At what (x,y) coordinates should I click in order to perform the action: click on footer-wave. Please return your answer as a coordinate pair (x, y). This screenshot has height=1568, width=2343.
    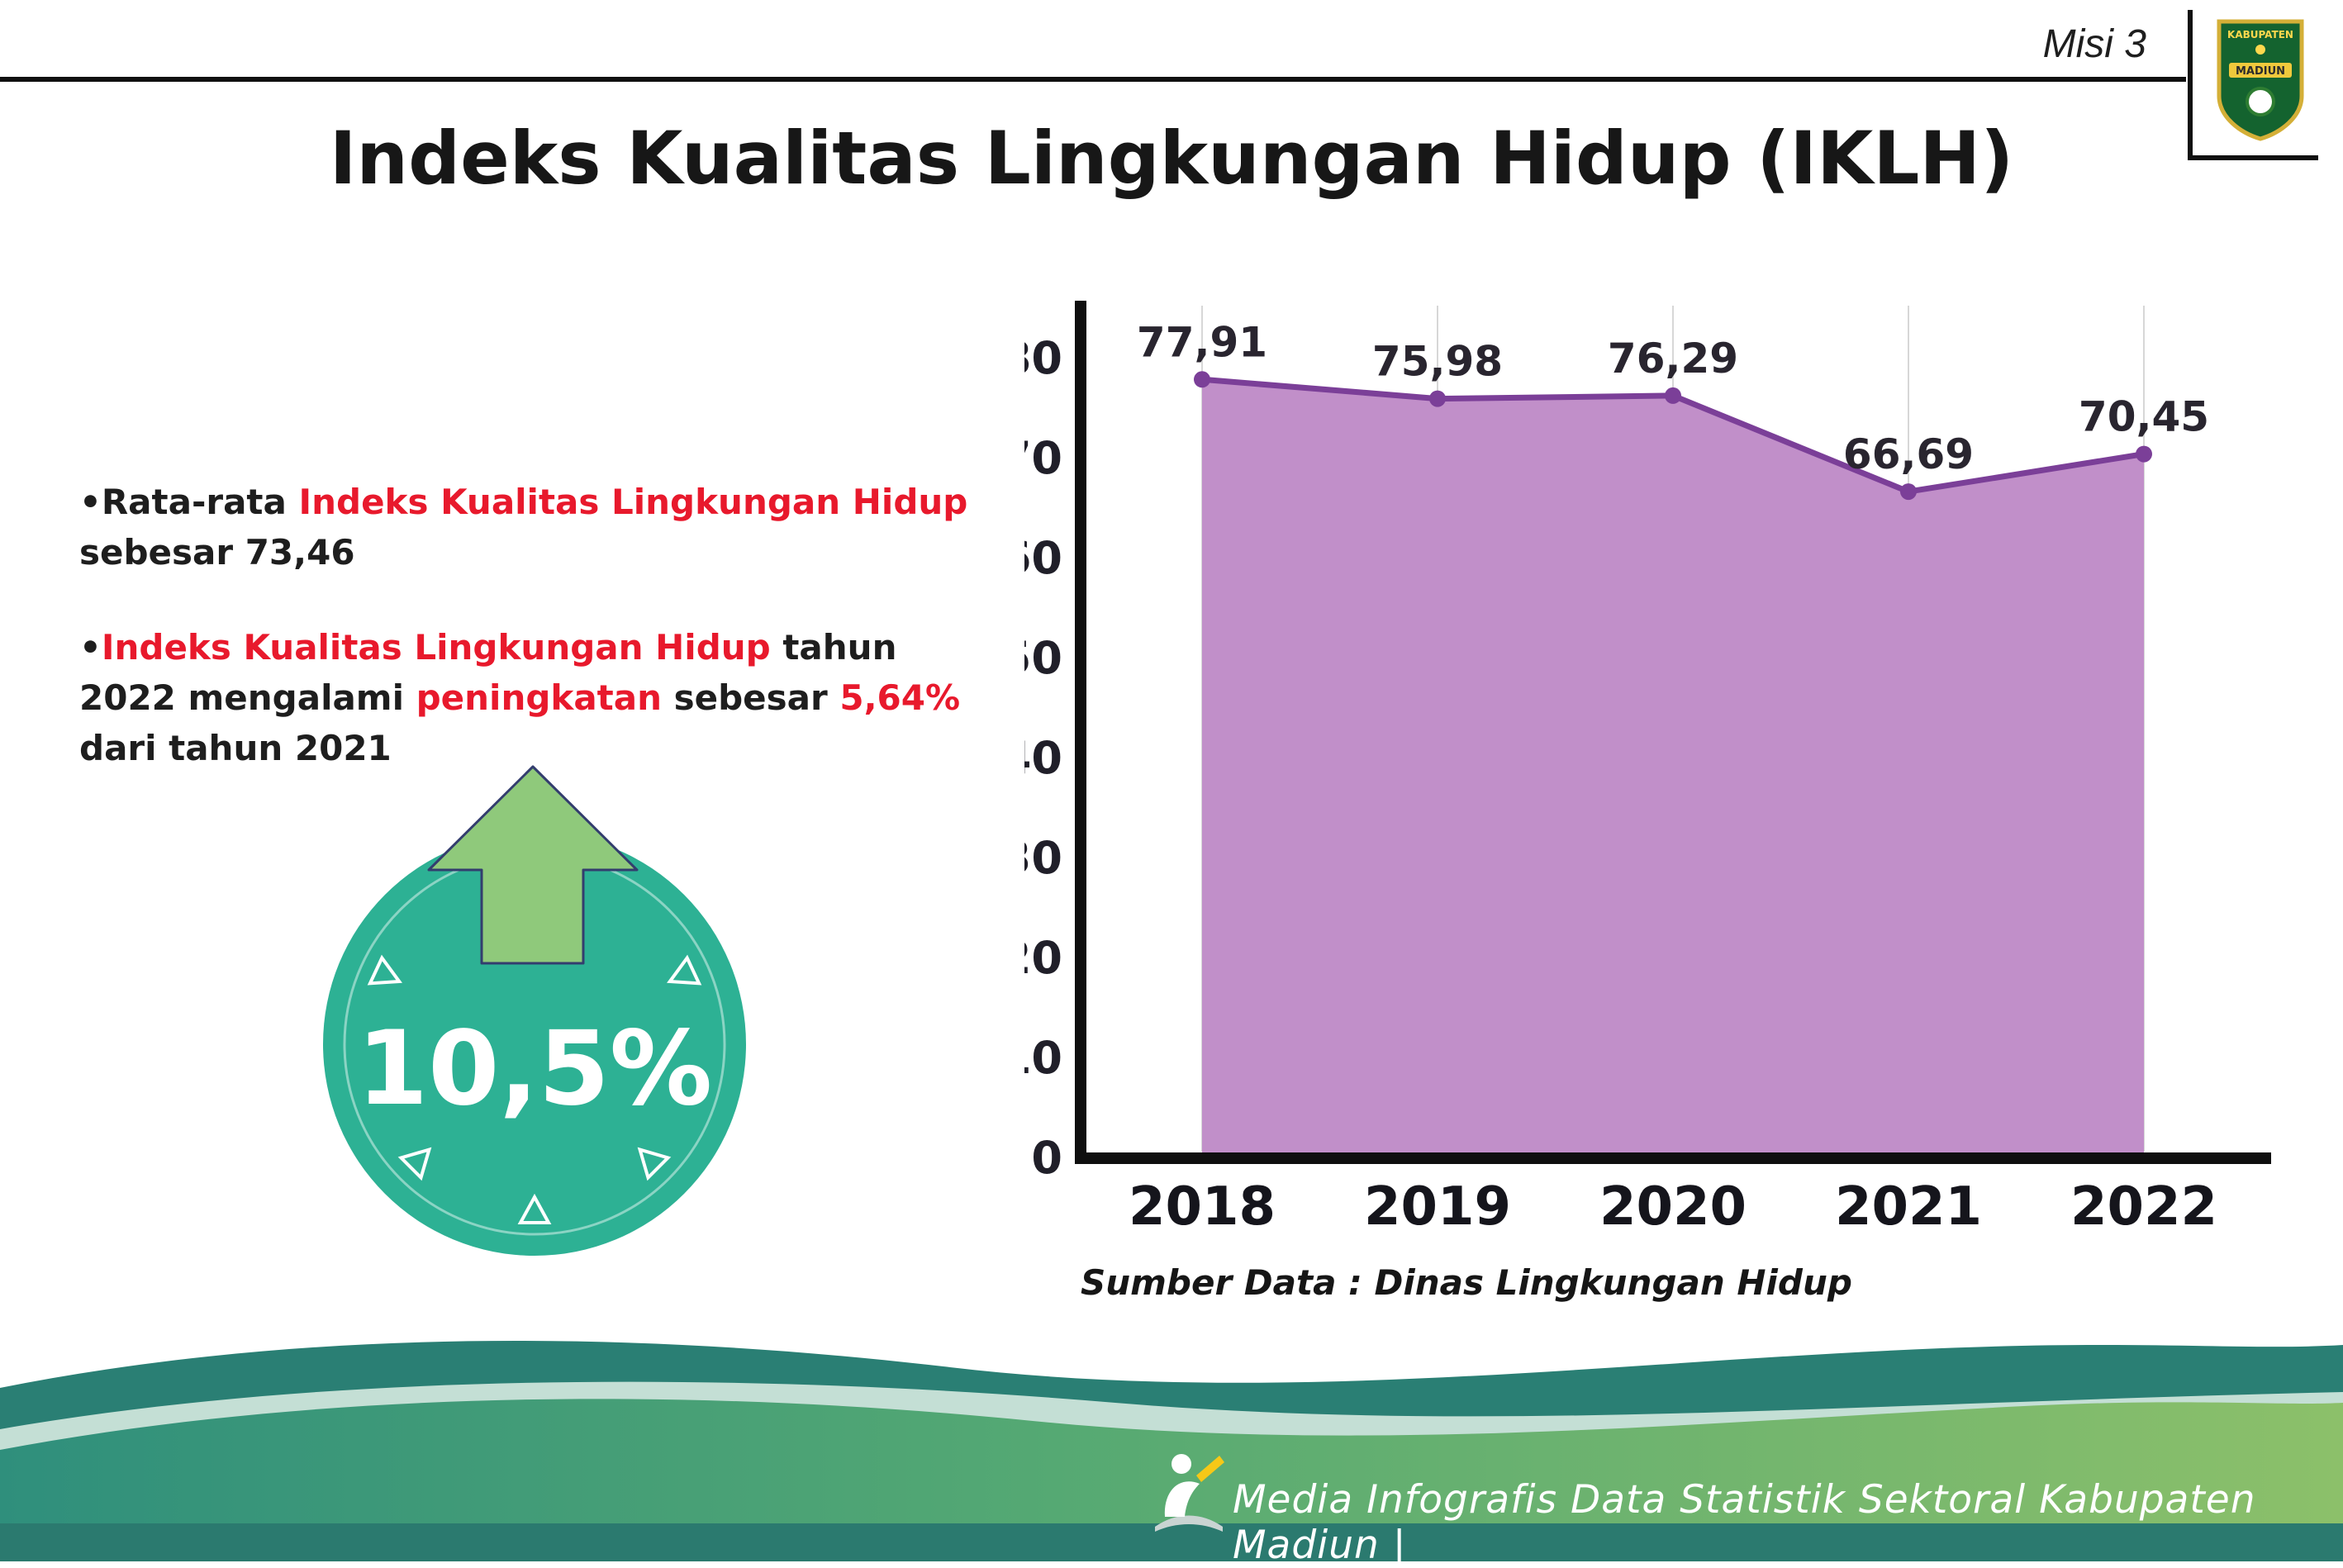
    Looking at the image, I should click on (1171, 1451).